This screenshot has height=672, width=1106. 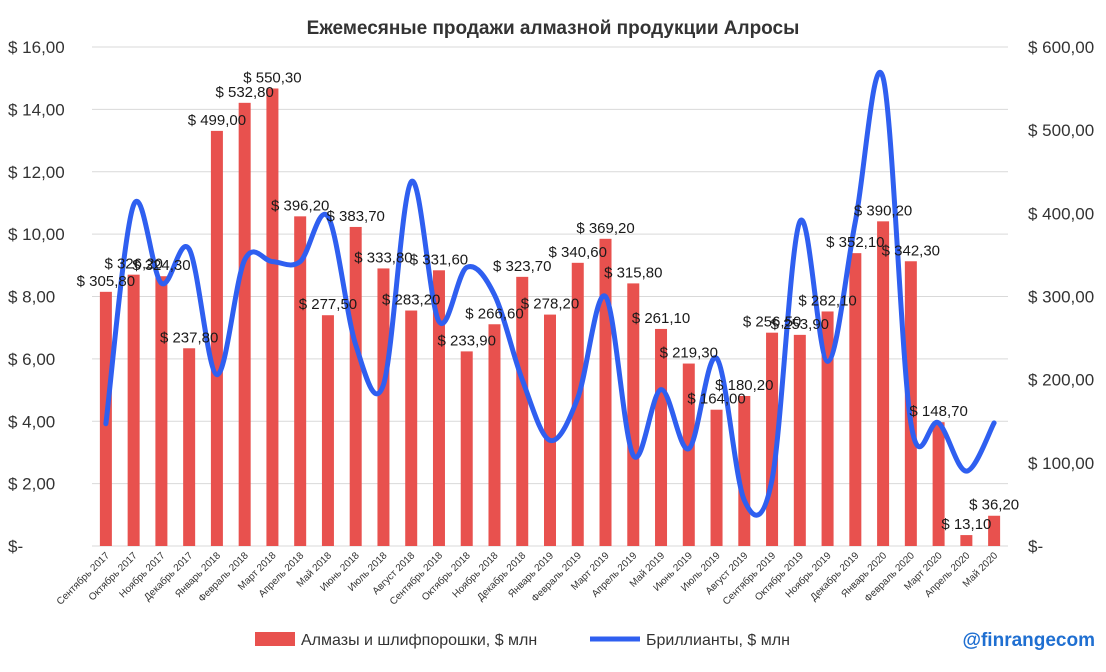 What do you see at coordinates (383, 257) in the screenshot?
I see `bar-data-label: $ 333,80` at bounding box center [383, 257].